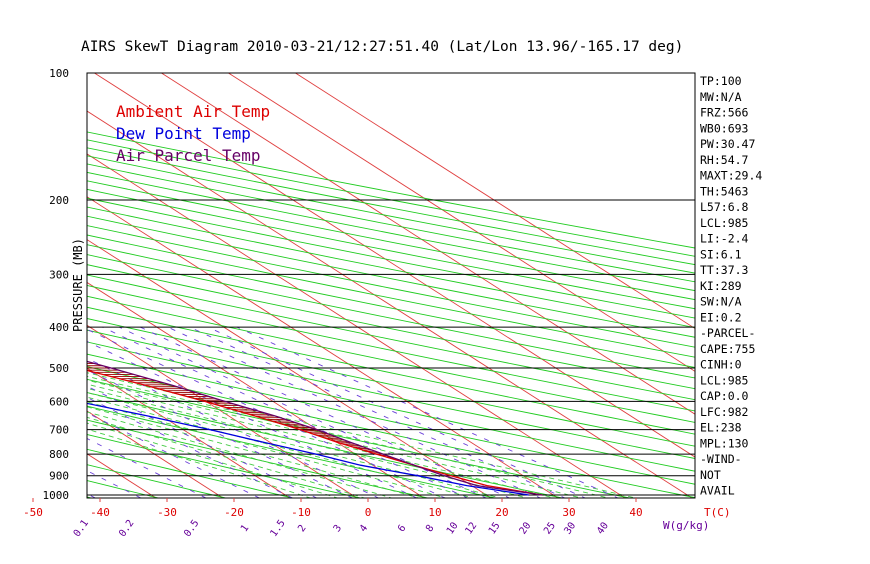 The height and width of the screenshot is (564, 870). What do you see at coordinates (721, 428) in the screenshot?
I see `stat-line: EL:238` at bounding box center [721, 428].